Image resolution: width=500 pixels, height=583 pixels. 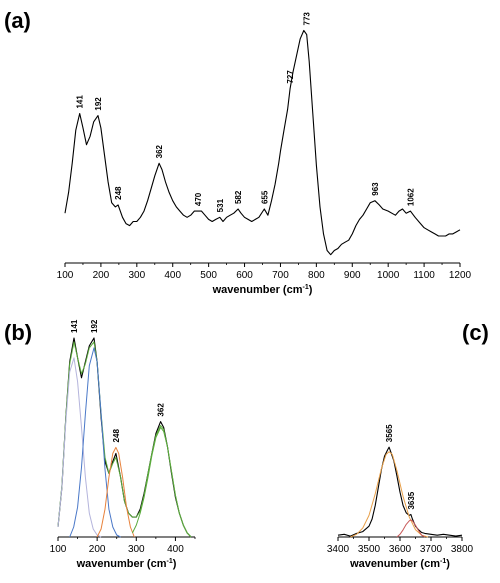 I want to click on peak-label: 3635, so click(x=411, y=500).